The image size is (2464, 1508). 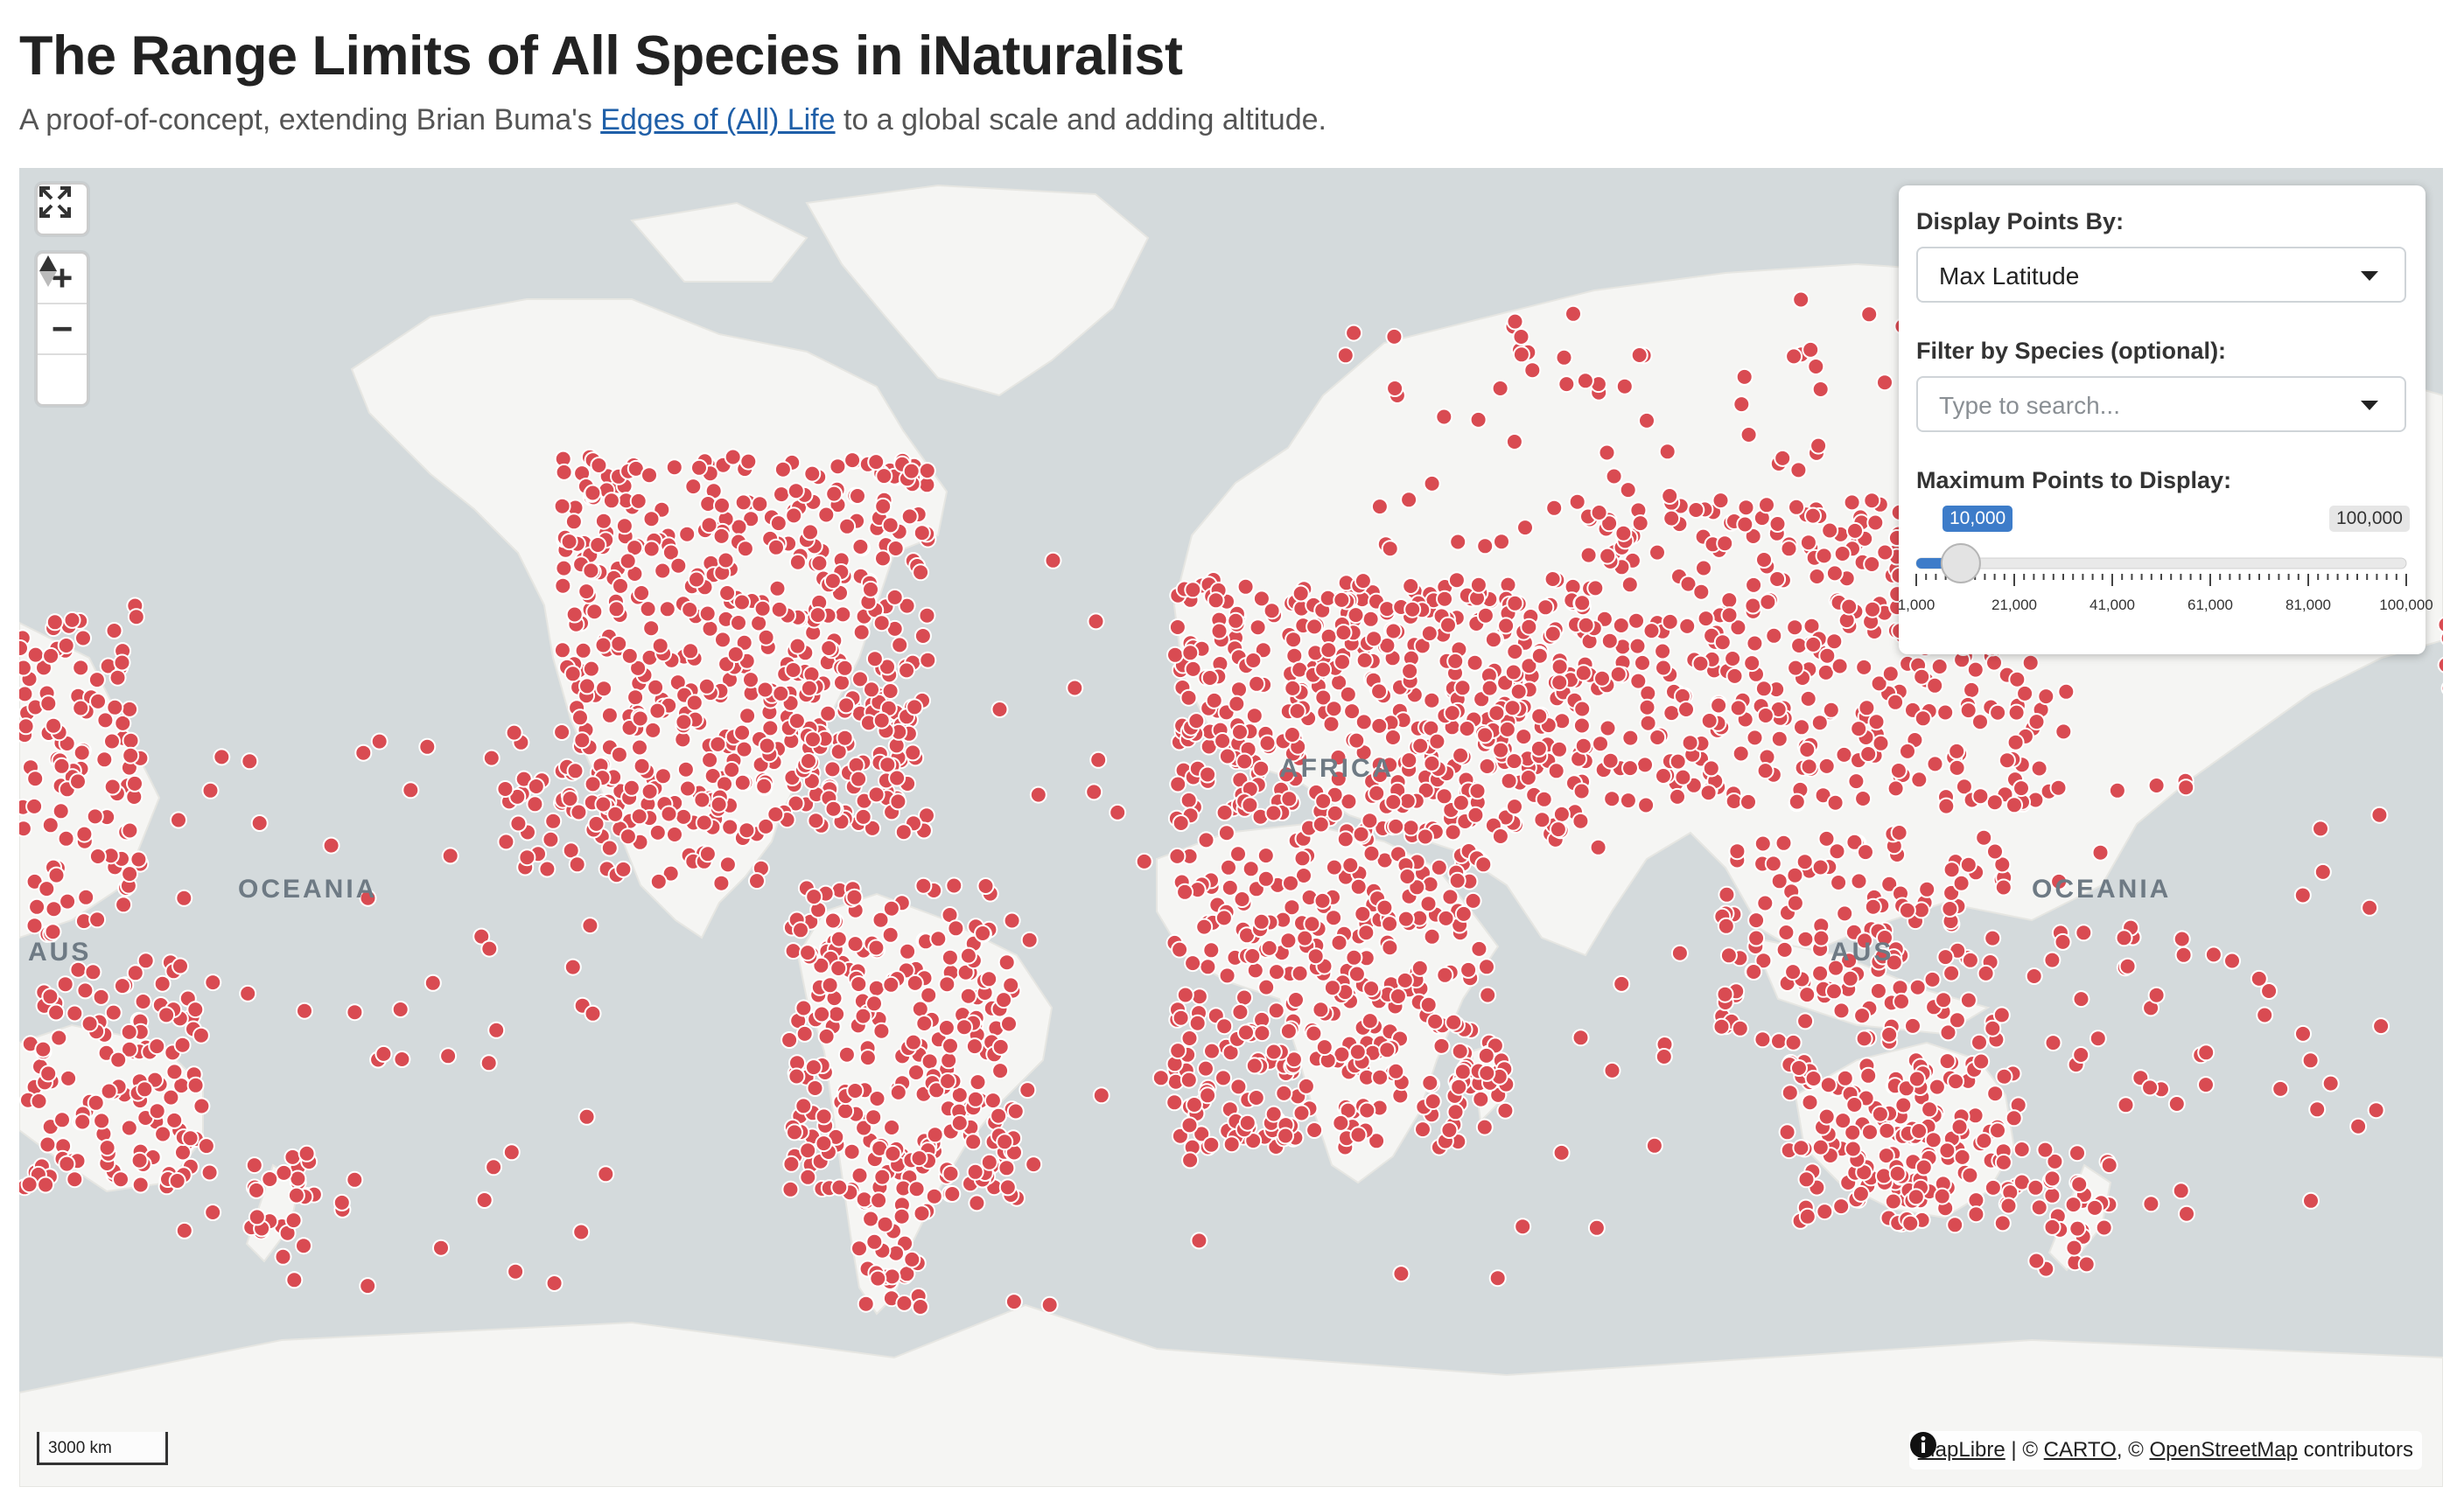 I want to click on fullscreen-button, so click(x=62, y=209).